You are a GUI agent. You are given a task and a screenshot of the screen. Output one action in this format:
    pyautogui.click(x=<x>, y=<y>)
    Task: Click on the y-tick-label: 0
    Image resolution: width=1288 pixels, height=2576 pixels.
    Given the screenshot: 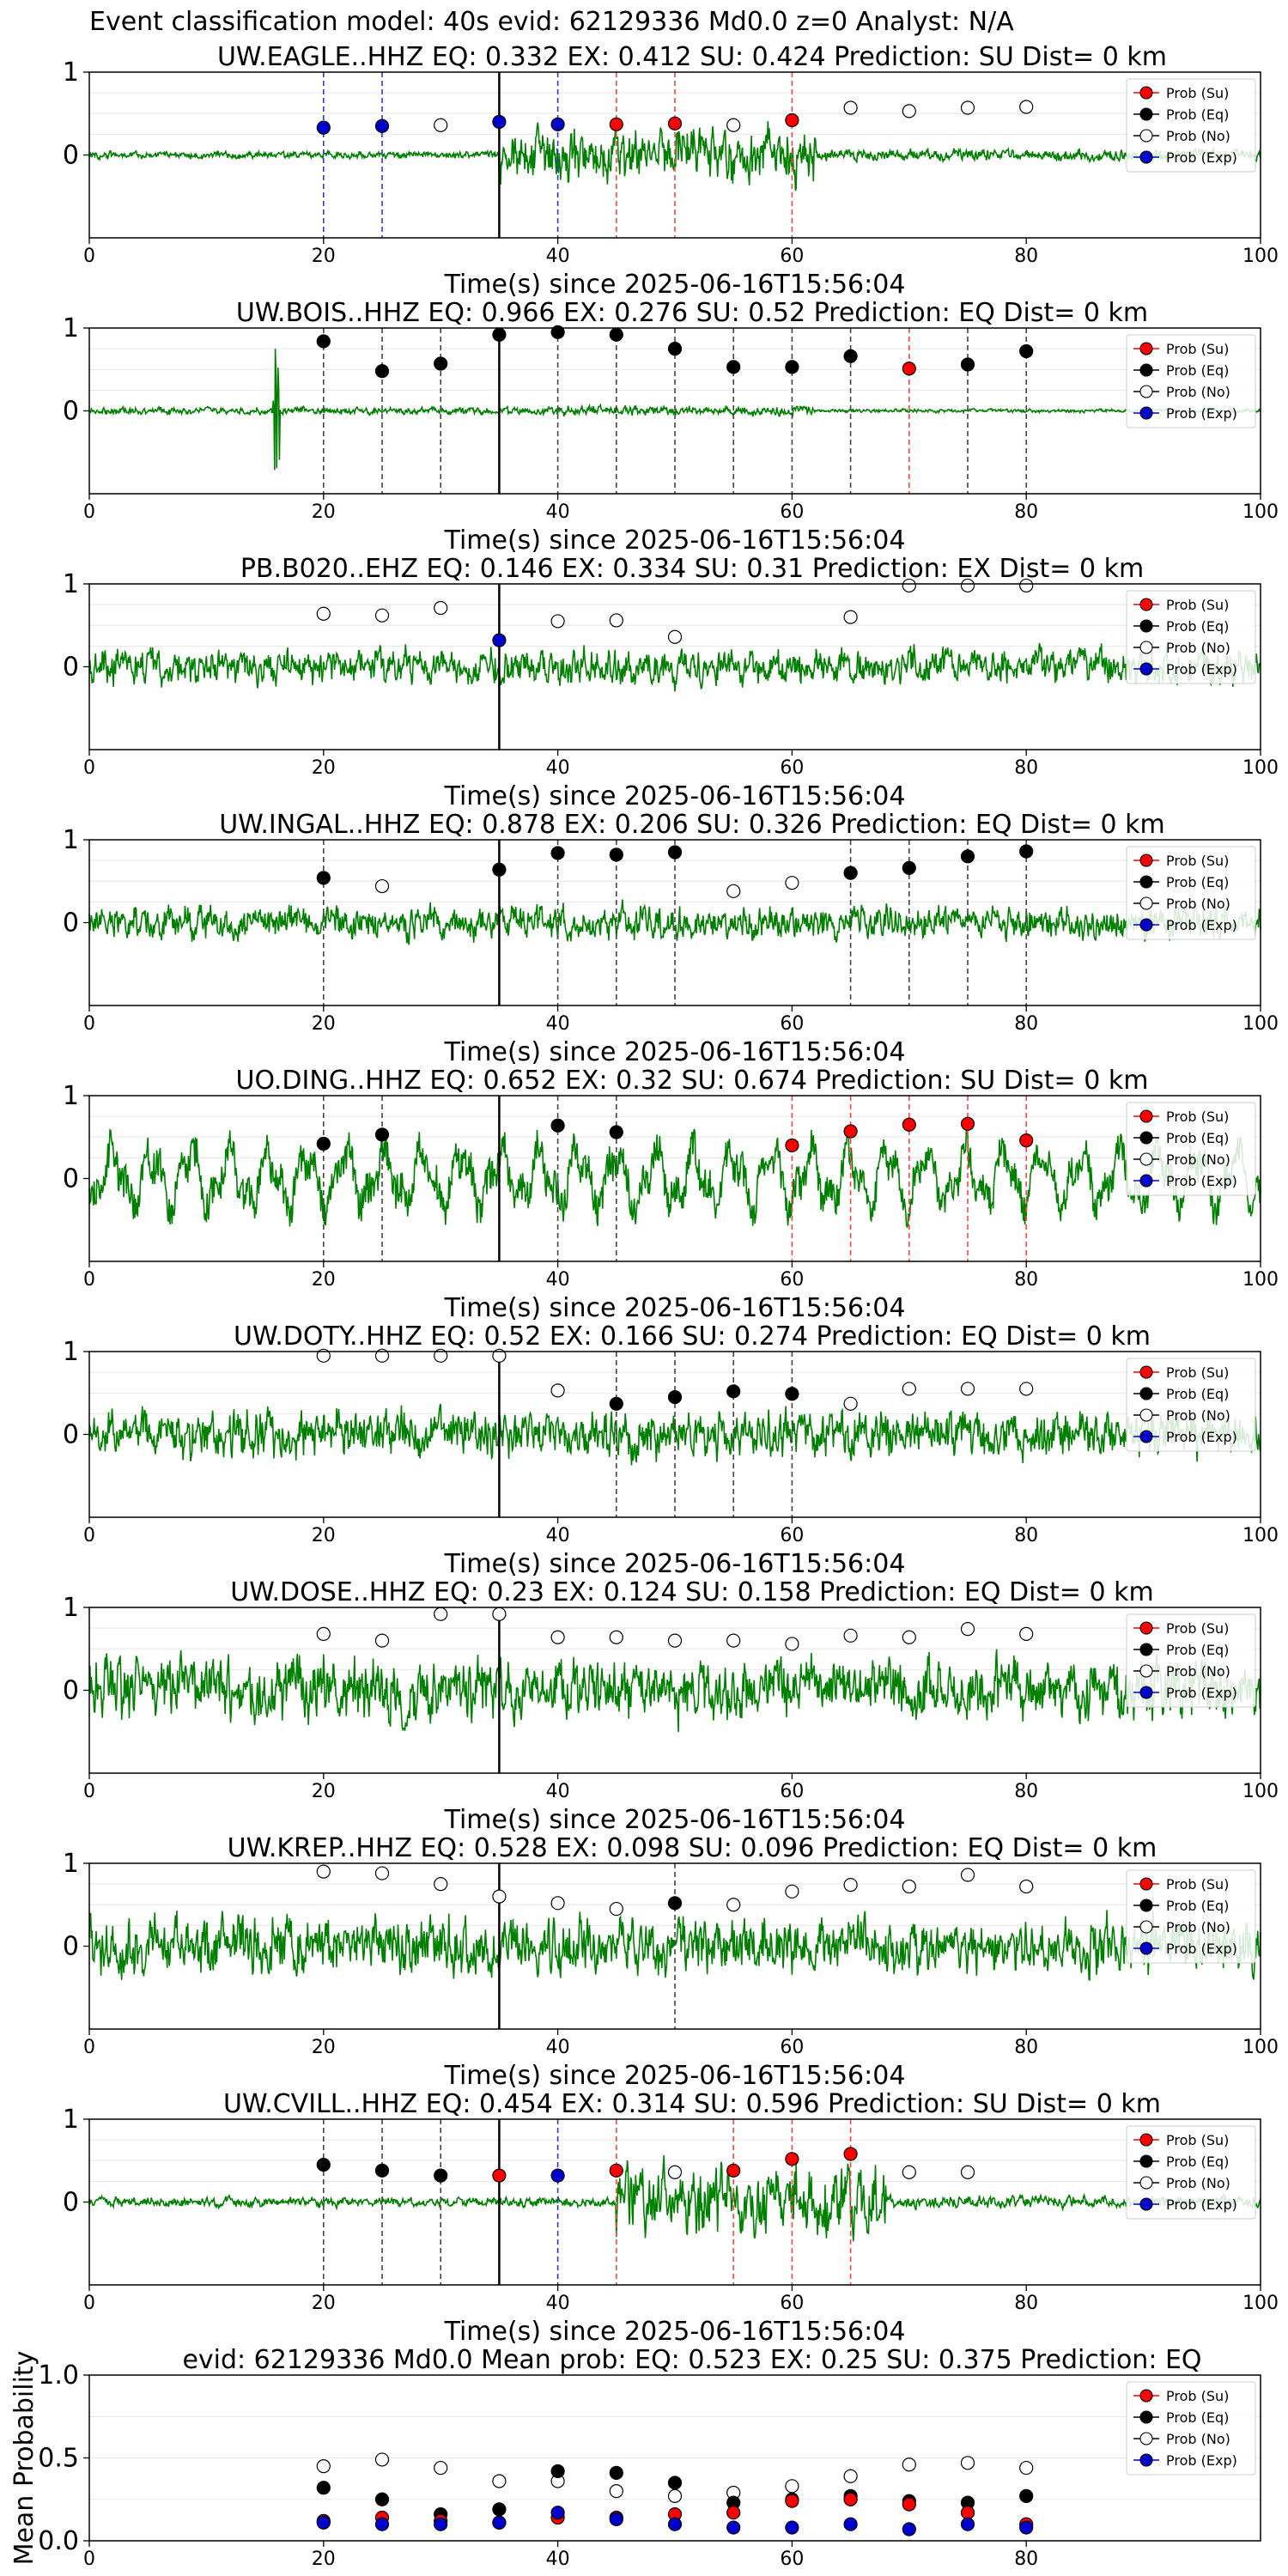 What is the action you would take?
    pyautogui.click(x=71, y=668)
    